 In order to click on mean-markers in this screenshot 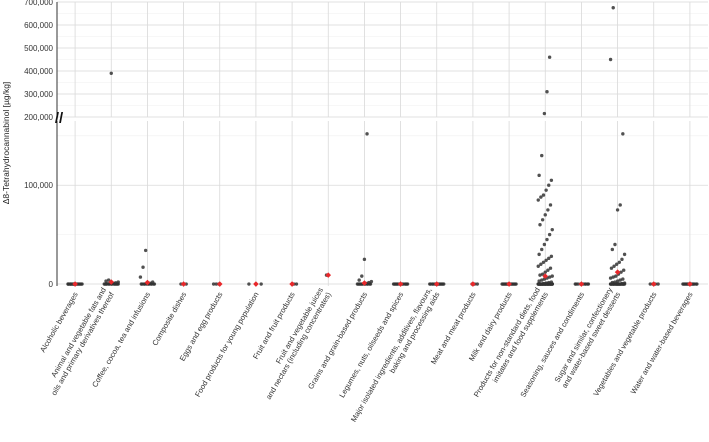, I will do `click(382, 278)`.